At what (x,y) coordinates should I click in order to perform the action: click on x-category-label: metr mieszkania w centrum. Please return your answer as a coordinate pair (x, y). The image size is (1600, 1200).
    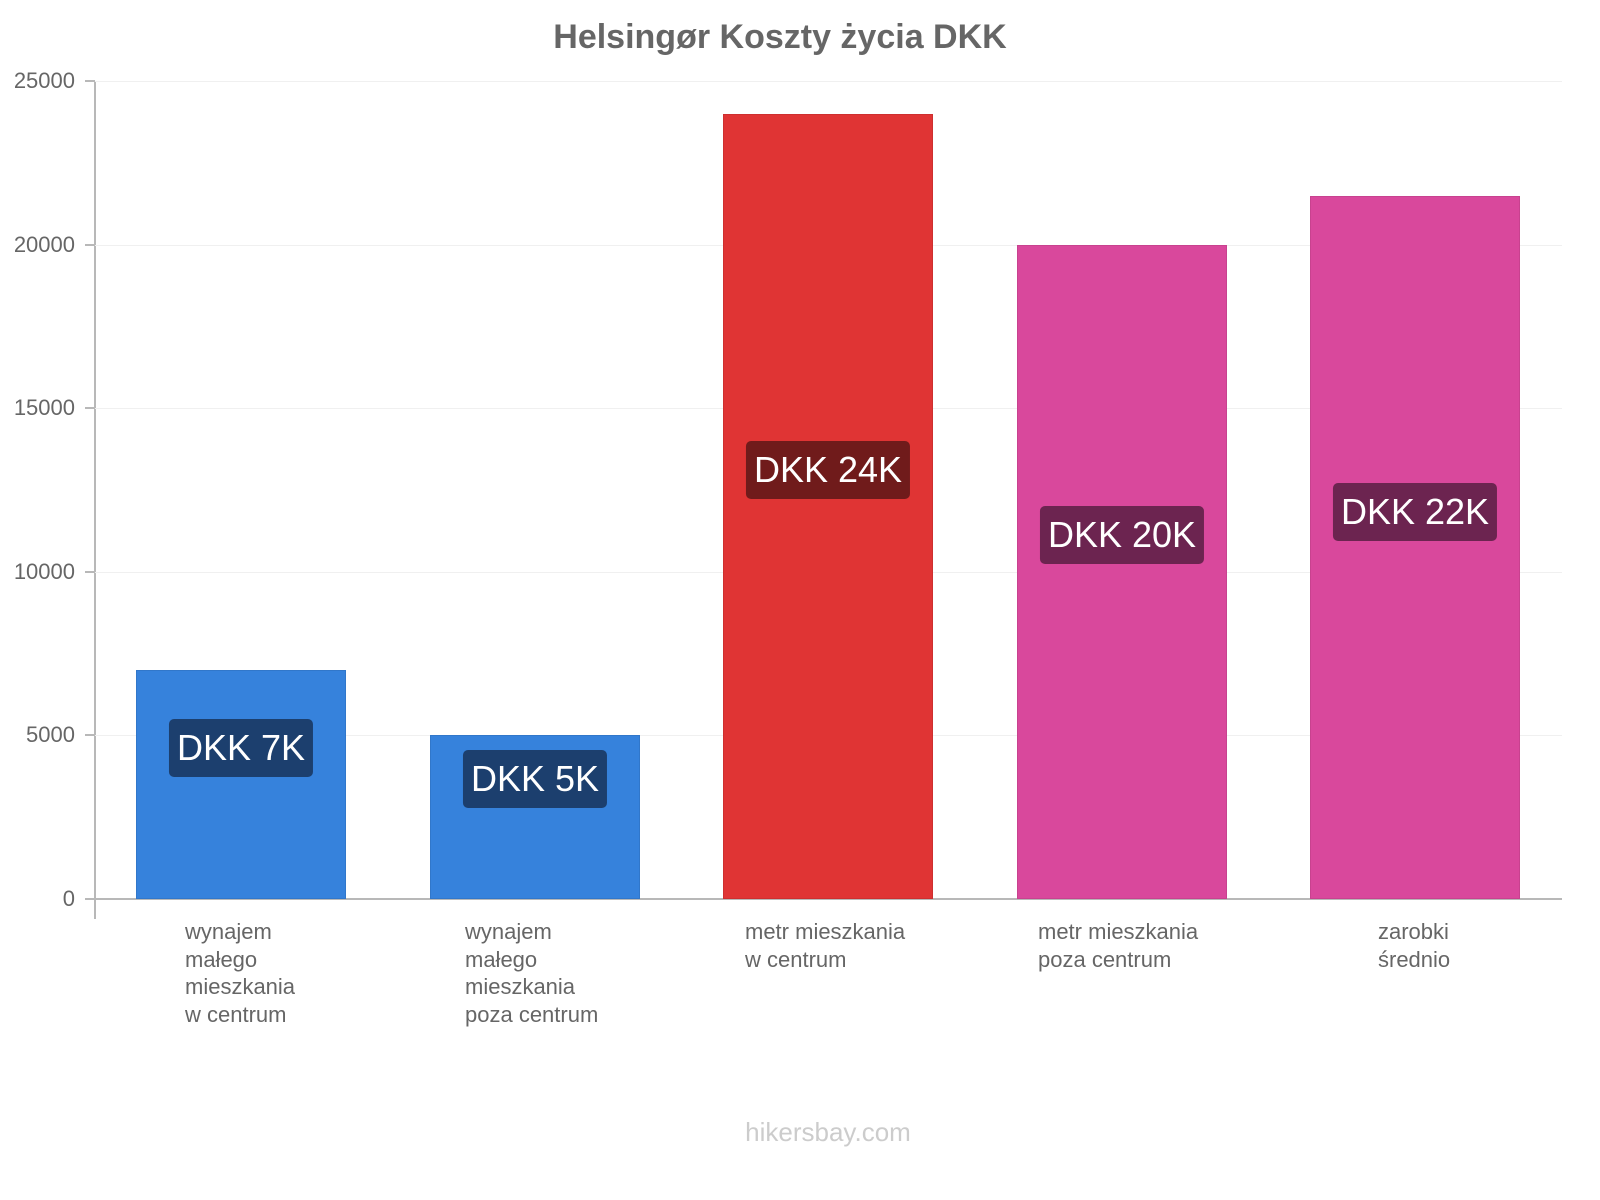
    Looking at the image, I should click on (825, 945).